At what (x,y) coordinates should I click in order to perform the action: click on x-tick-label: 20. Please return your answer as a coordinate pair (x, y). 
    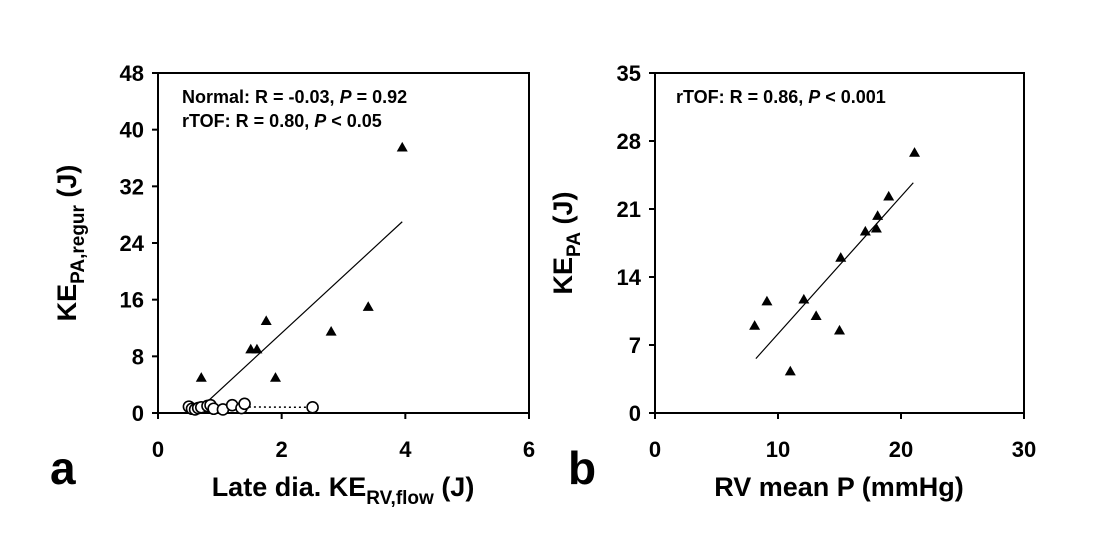
    Looking at the image, I should click on (901, 449).